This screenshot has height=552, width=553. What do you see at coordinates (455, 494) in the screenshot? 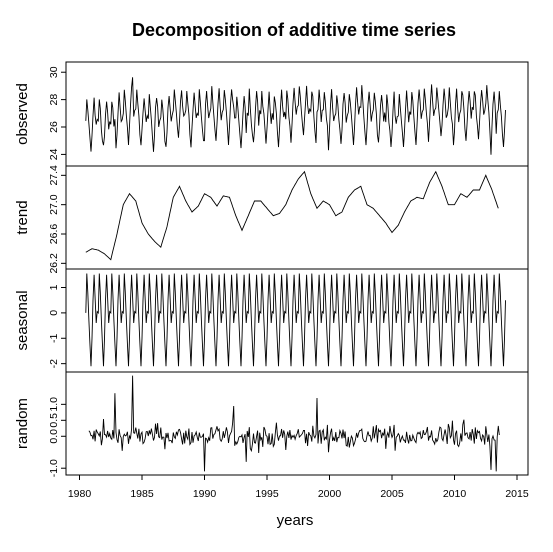
I see `x-tick-label: 2010` at bounding box center [455, 494].